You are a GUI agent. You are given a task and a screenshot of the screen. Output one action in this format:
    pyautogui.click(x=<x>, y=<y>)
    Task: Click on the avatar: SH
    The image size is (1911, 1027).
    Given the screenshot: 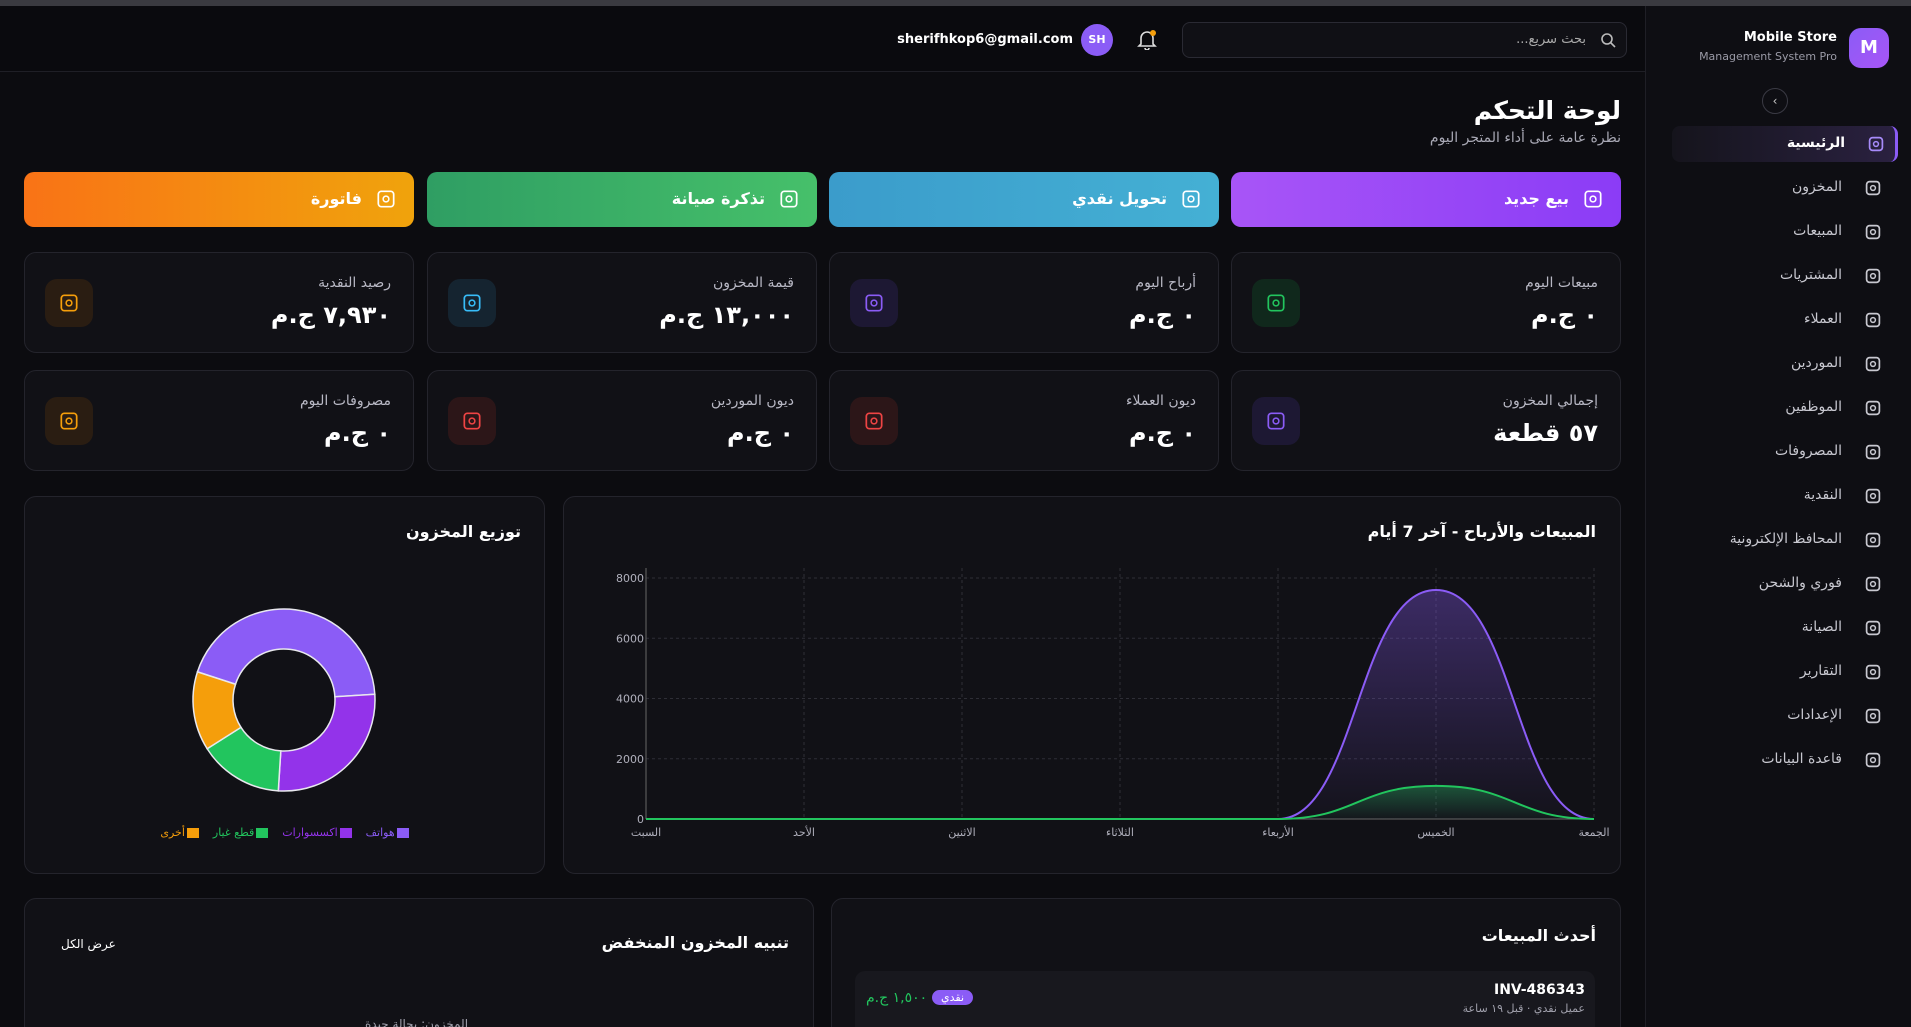 What is the action you would take?
    pyautogui.click(x=1097, y=40)
    